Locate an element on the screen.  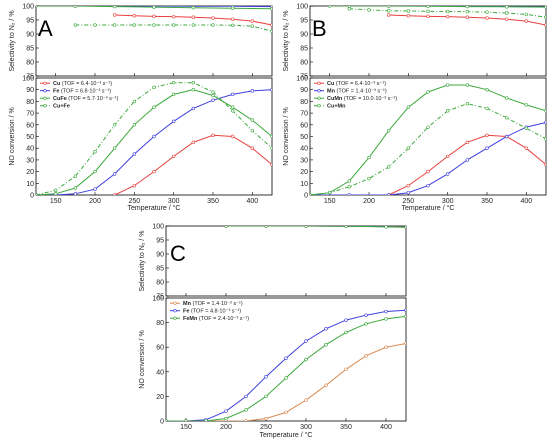
y-tick-label-bottom: 40 is located at coordinates (30, 149).